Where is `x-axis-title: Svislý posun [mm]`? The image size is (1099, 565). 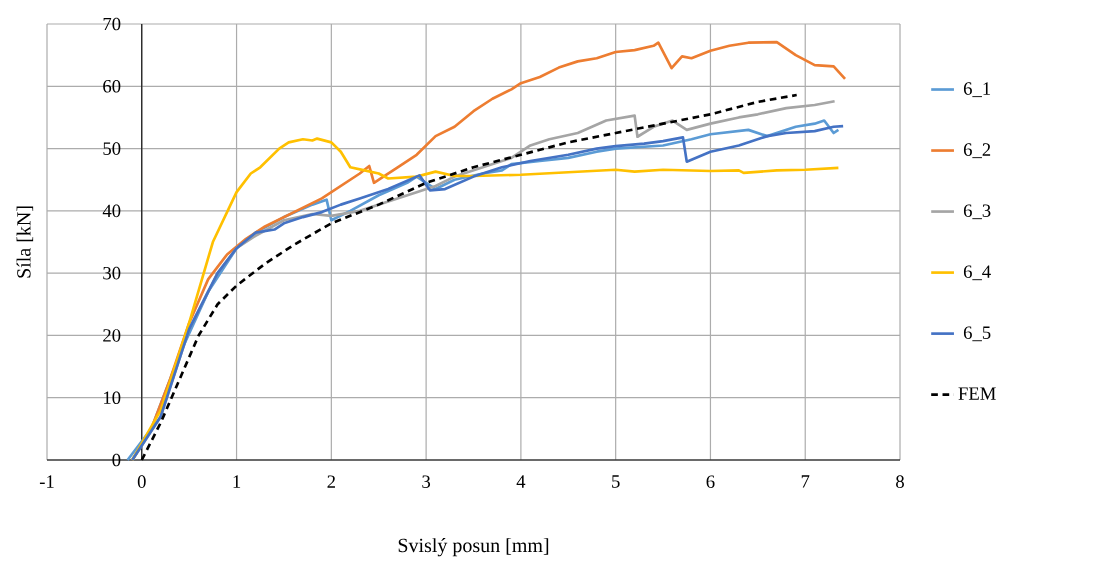
x-axis-title: Svislý posun [mm] is located at coordinates (473, 547).